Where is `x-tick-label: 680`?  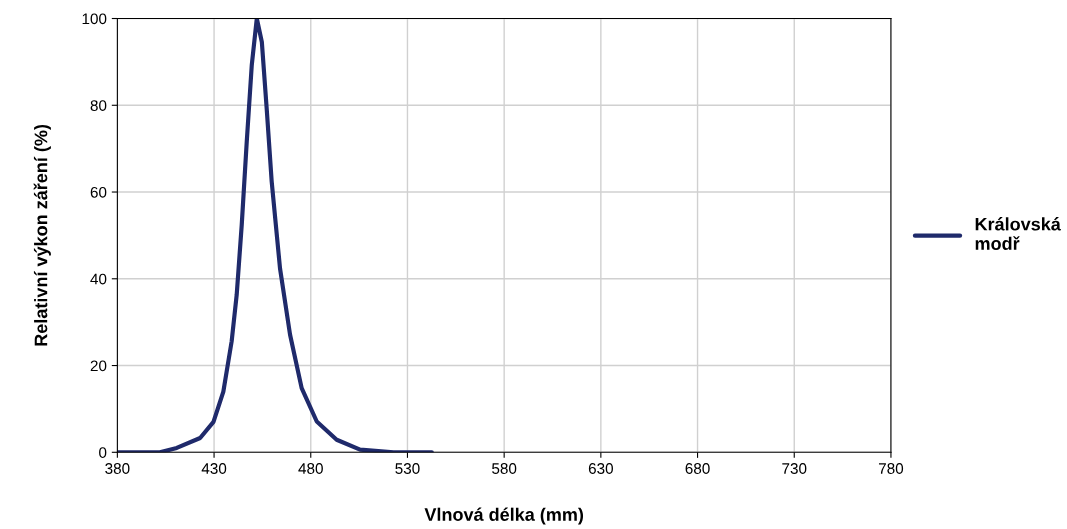 x-tick-label: 680 is located at coordinates (697, 468).